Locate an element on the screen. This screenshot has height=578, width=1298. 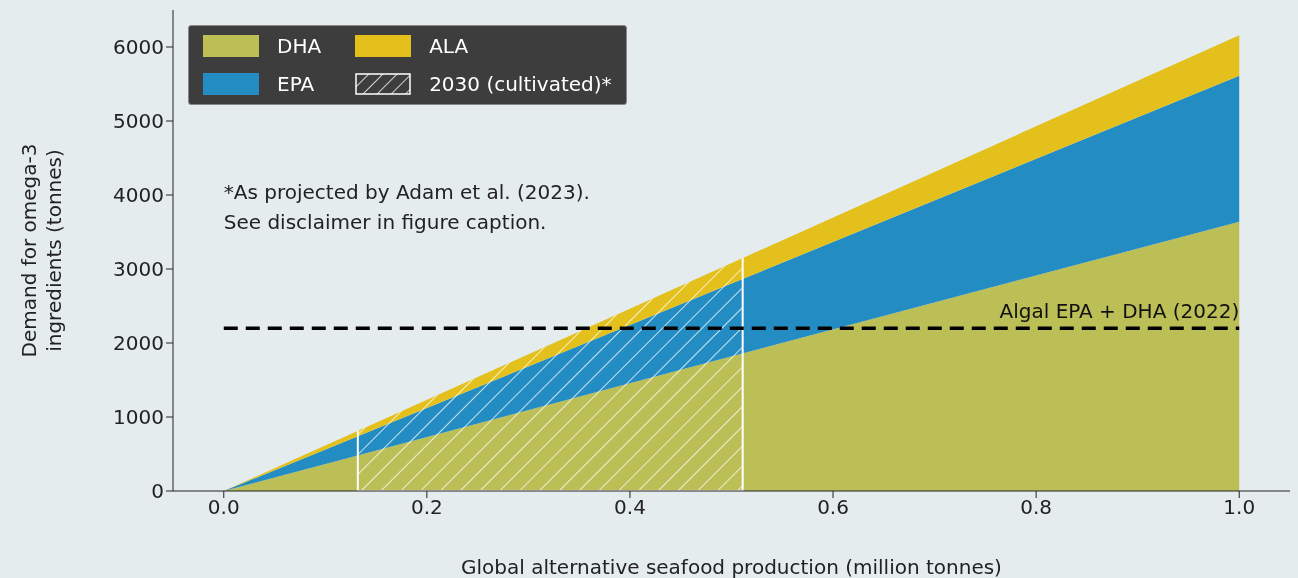
y-tick-label: 0 is located at coordinates (157, 491).